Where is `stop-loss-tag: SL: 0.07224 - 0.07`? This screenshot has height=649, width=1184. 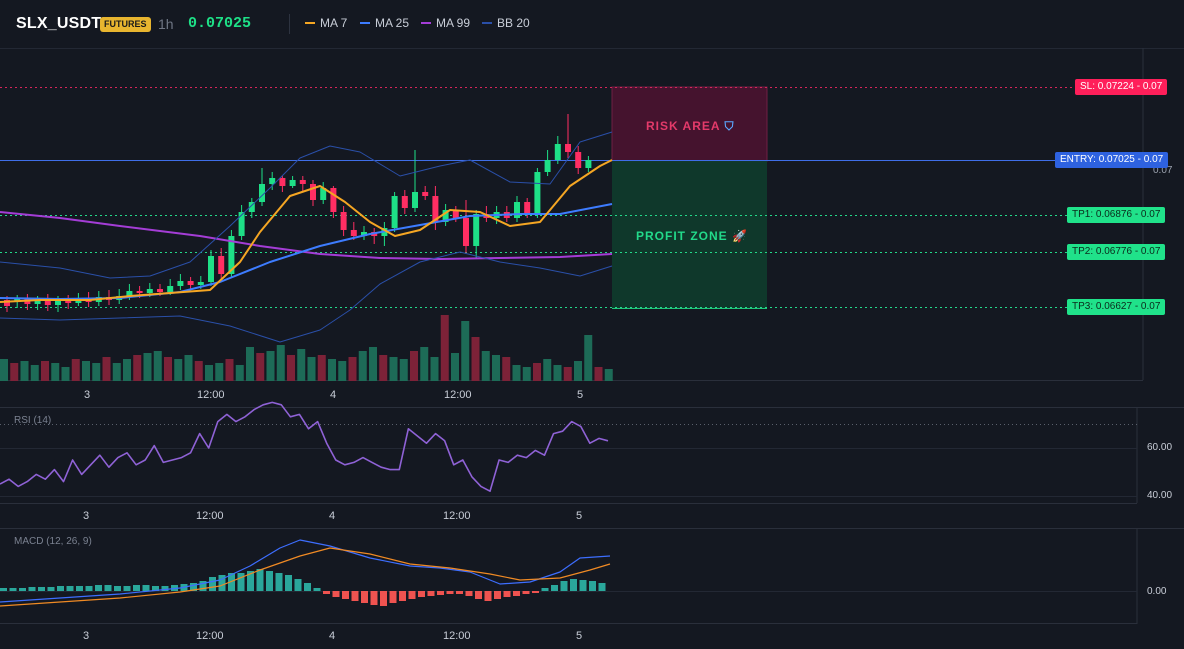 stop-loss-tag: SL: 0.07224 - 0.07 is located at coordinates (1121, 87).